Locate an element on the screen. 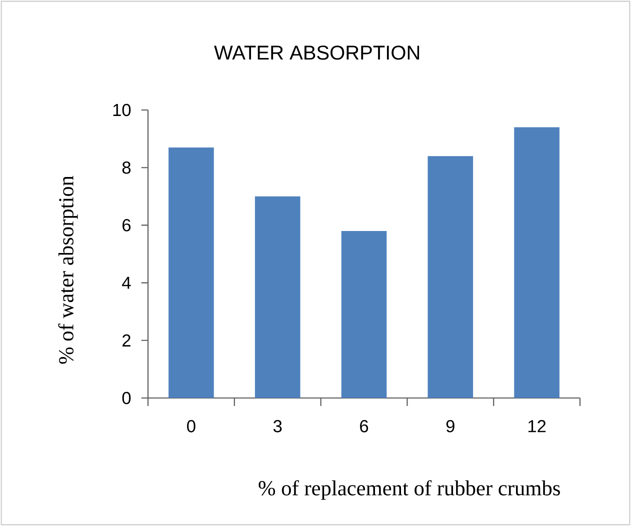 The image size is (631, 526). y-tick-label: 8 is located at coordinates (126, 167).